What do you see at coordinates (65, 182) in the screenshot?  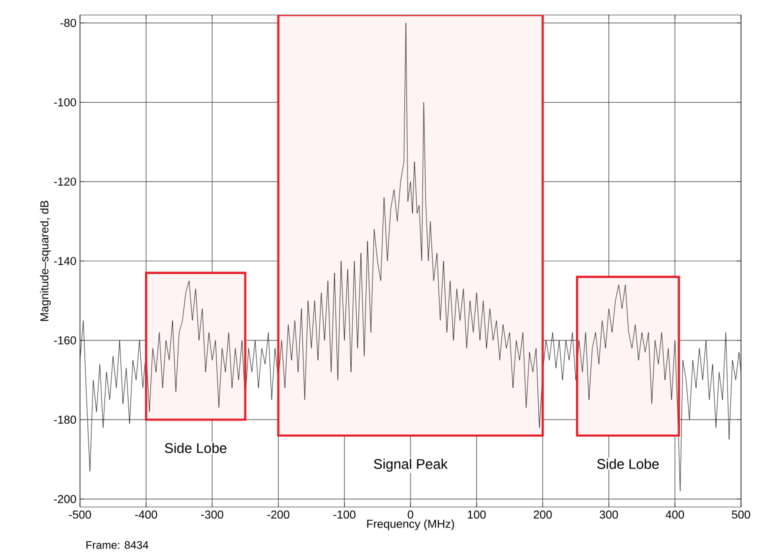 I see `y-tick-label: -120` at bounding box center [65, 182].